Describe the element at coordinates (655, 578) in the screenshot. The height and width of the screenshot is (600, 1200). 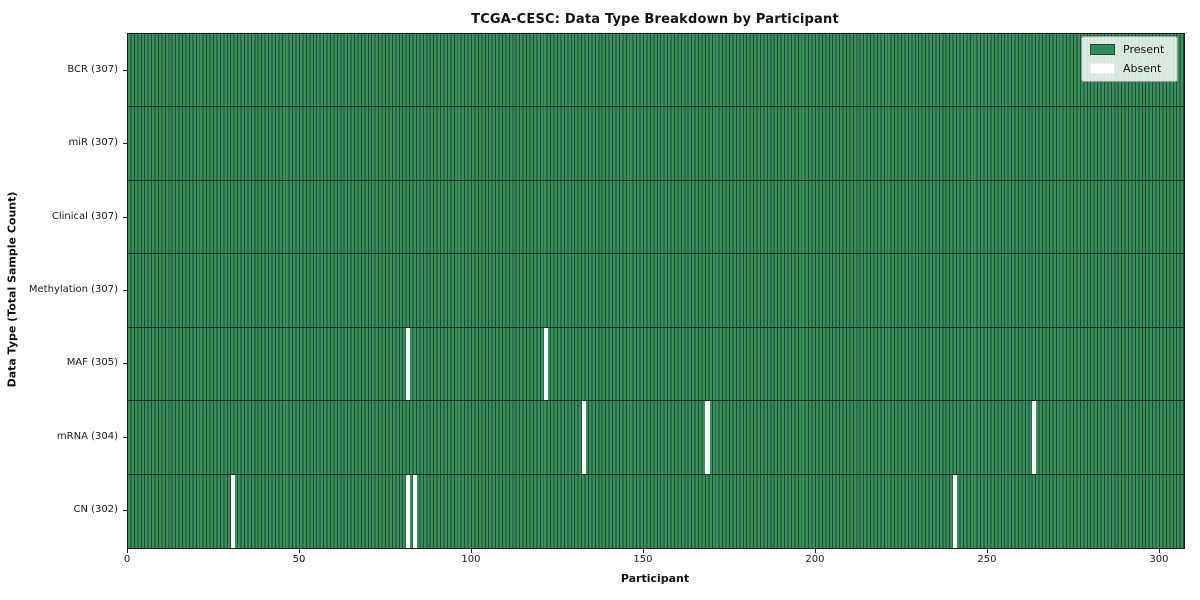
I see `x-axis-label: Participant` at that location.